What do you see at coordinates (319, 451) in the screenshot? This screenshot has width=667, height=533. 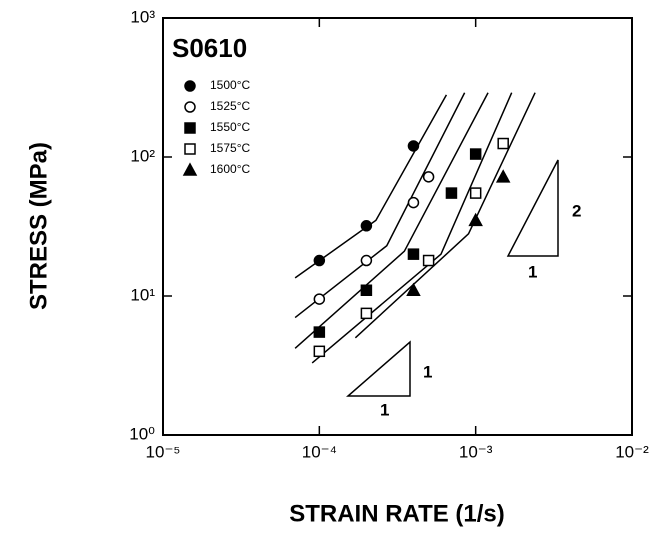 I see `x-tick-label: 10⁻⁴` at bounding box center [319, 451].